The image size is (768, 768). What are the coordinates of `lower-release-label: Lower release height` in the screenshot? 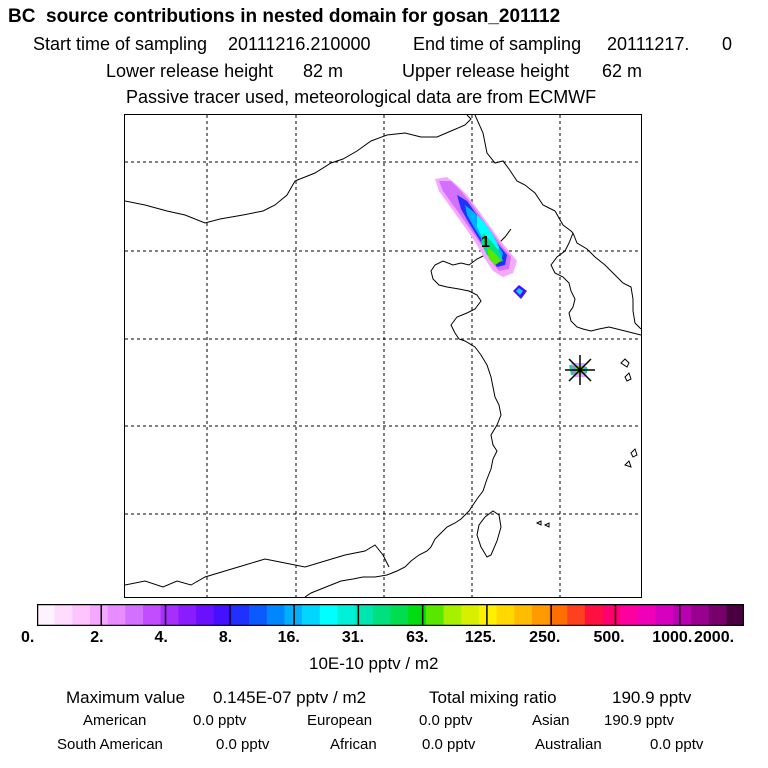 It's located at (190, 71).